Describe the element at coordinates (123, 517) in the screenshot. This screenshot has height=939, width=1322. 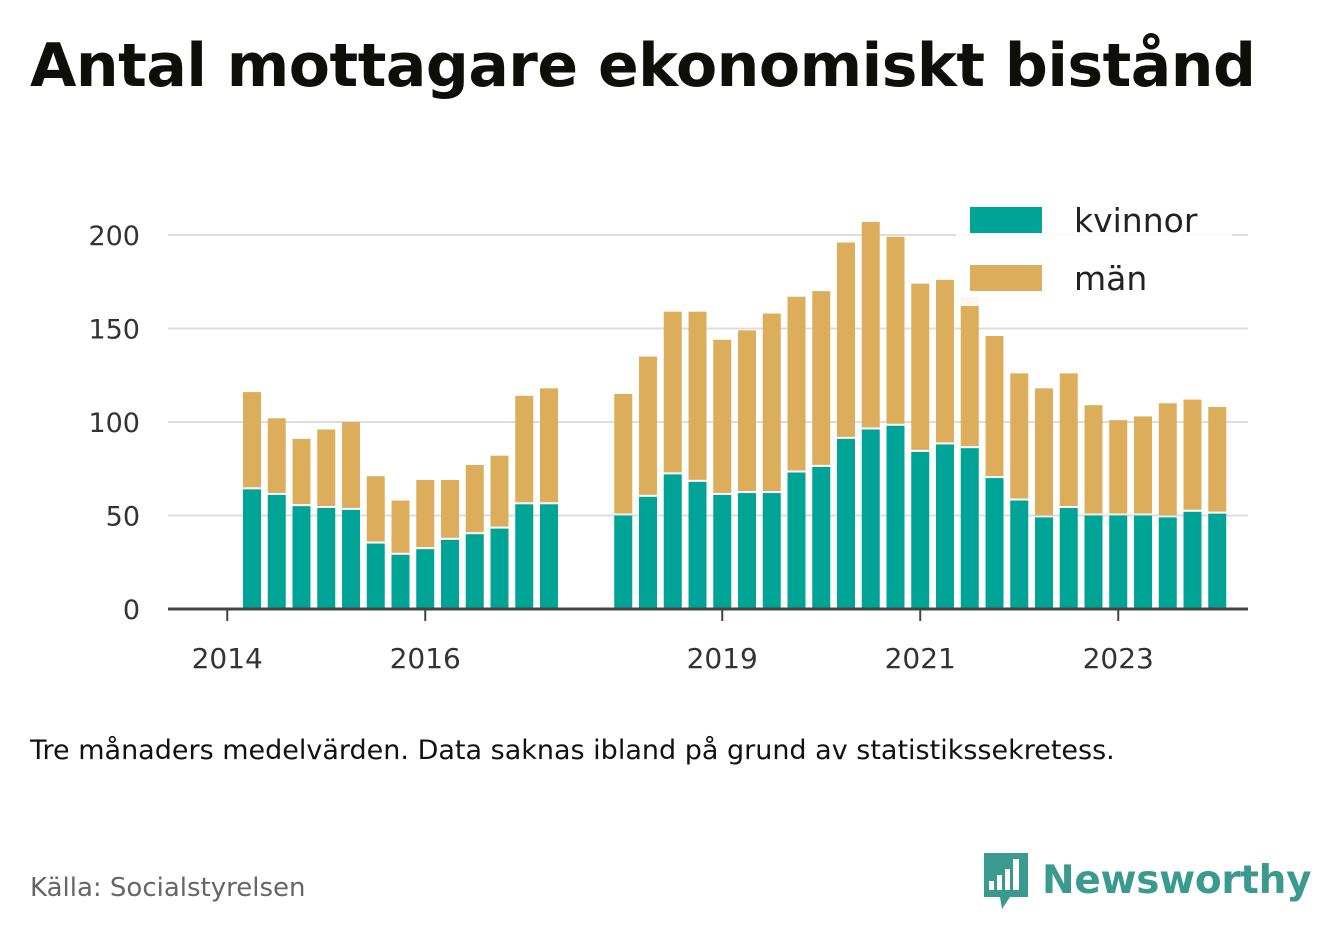
I see `y-tick-label: 50` at that location.